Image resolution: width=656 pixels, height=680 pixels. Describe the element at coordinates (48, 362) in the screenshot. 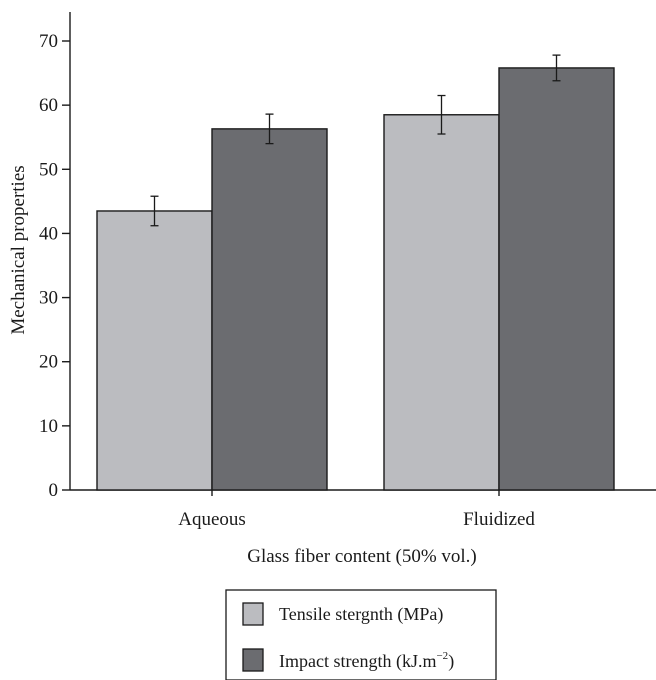

I see `y-tick-label: 20` at that location.